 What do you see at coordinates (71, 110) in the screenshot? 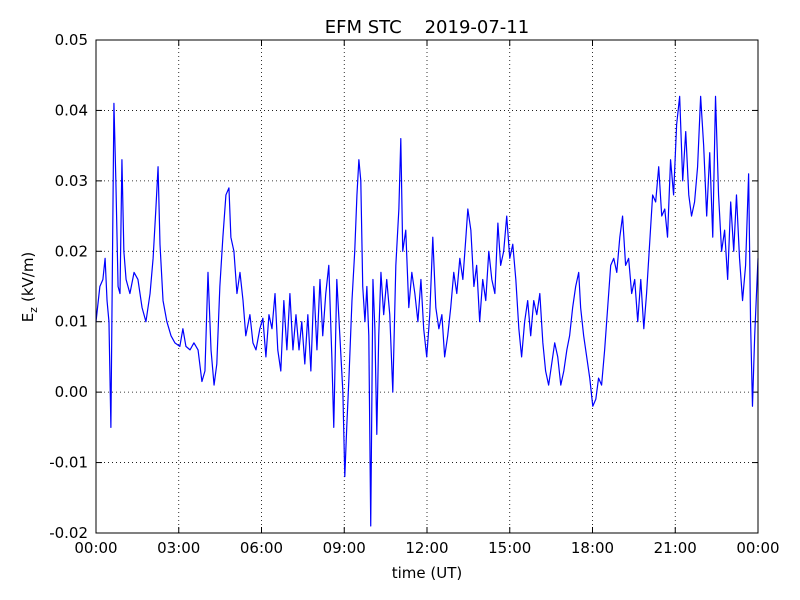
I see `y-tick-label: 0.04` at bounding box center [71, 110].